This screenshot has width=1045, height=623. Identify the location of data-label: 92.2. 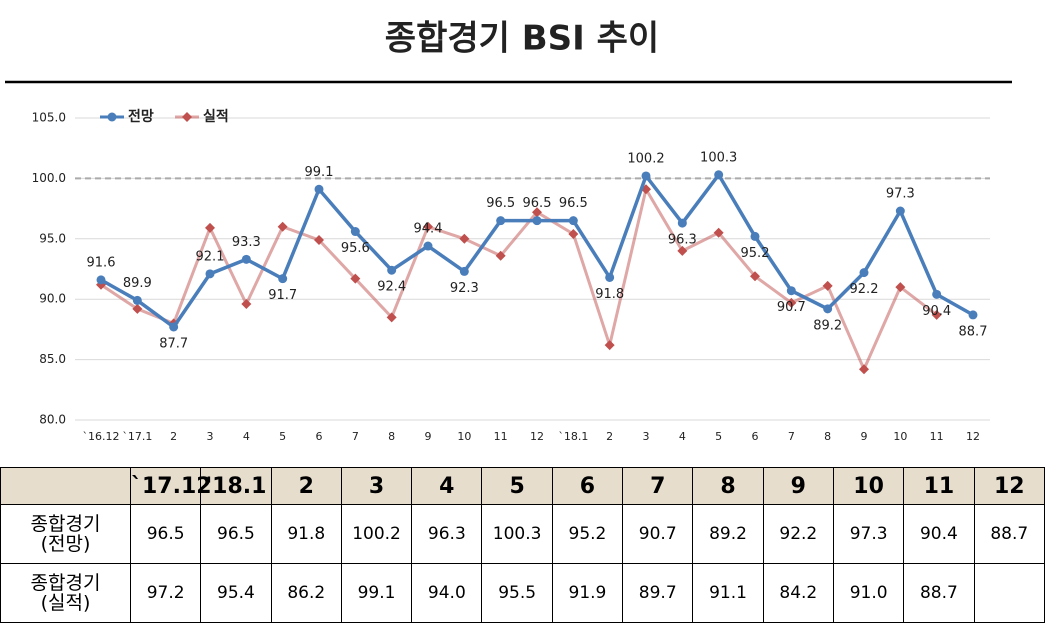
(864, 289).